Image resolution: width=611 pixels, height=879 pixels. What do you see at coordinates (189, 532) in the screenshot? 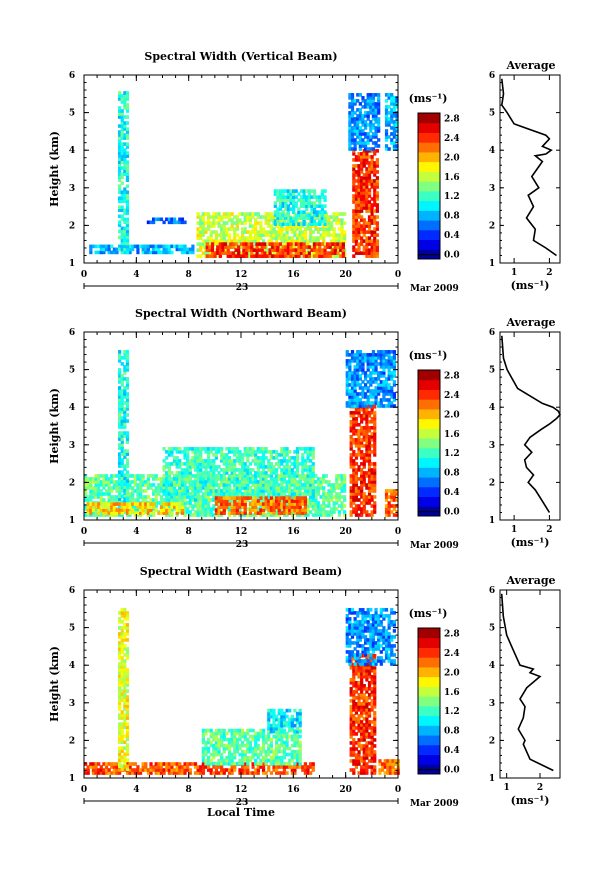
I see `x-tick-label: 8` at bounding box center [189, 532].